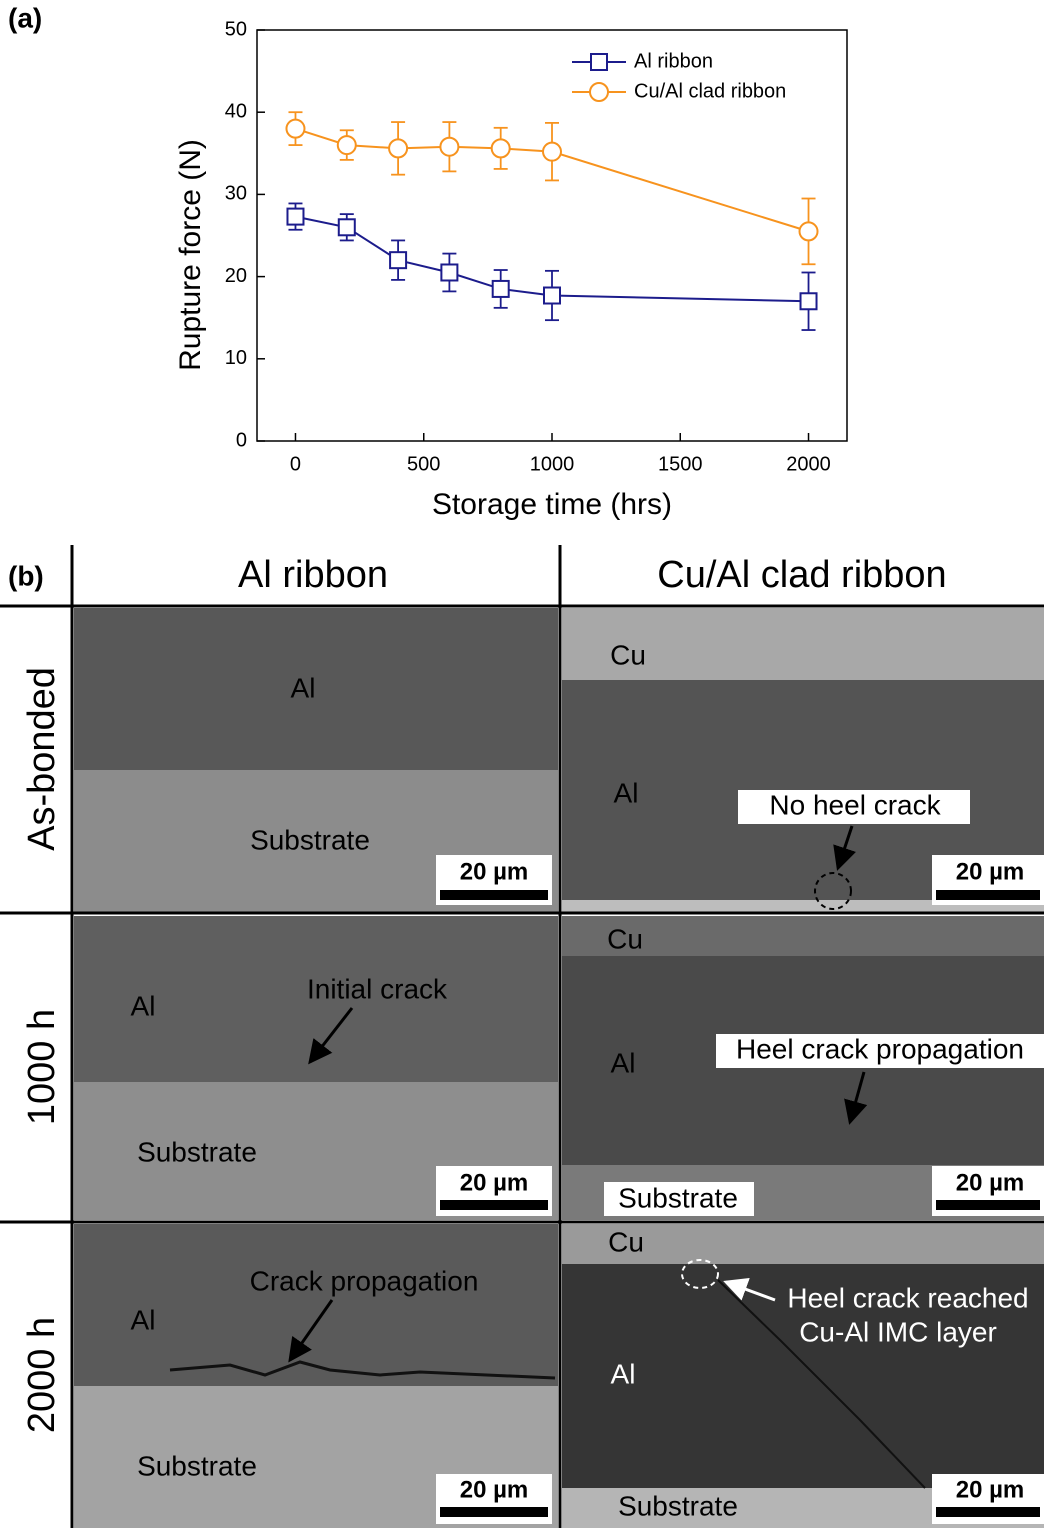 This screenshot has height=1528, width=1044. I want to click on y-axis-label: Rupture force (N), so click(190, 255).